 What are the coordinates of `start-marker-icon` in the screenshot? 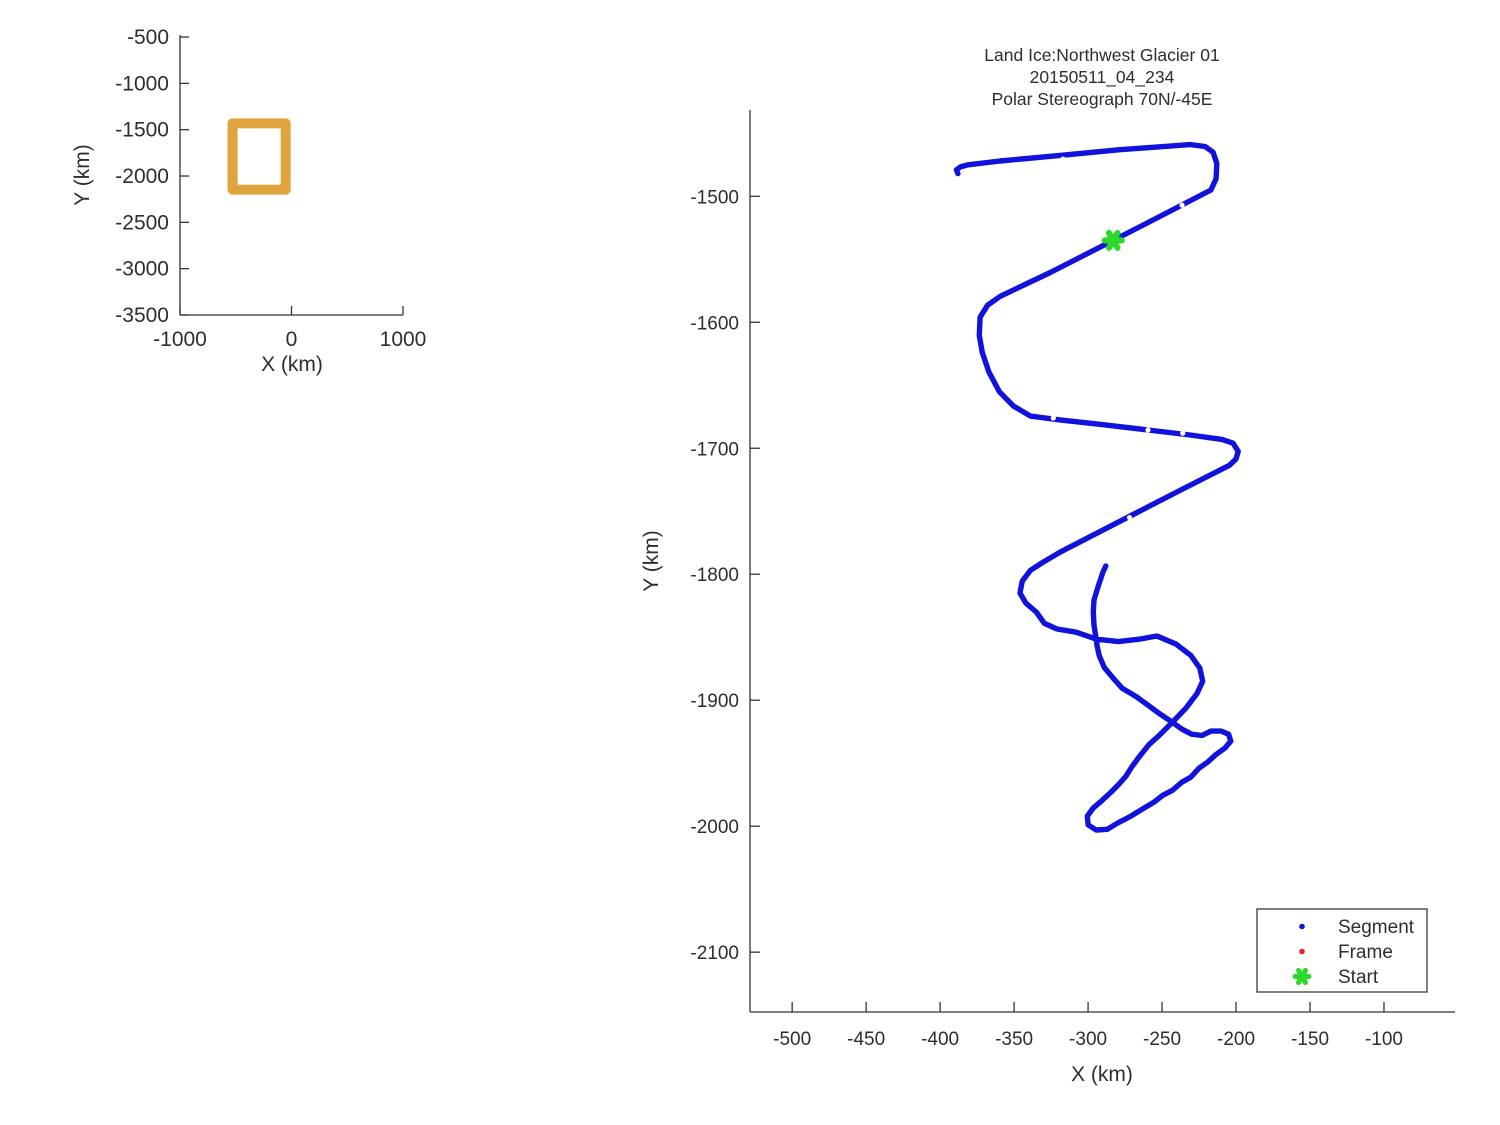 It's located at (1113, 240).